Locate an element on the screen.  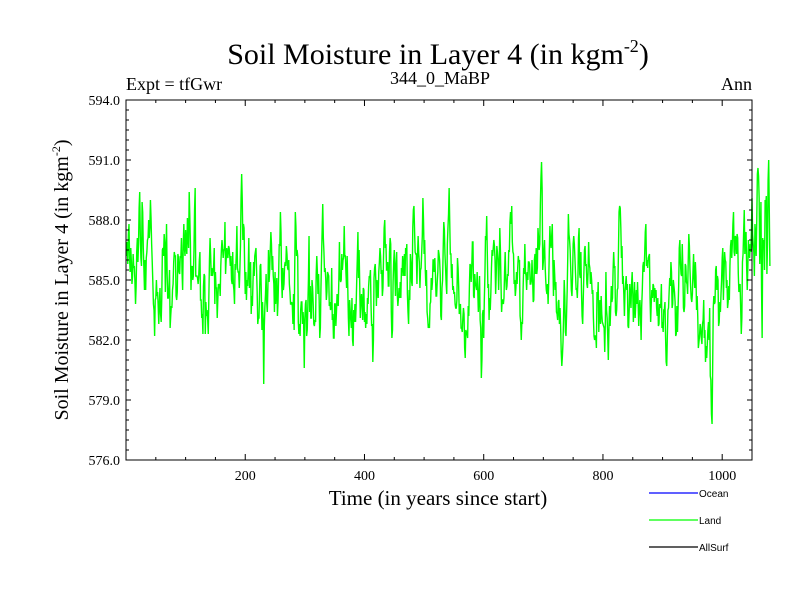
chart-title-main: Soil Moisture in Layer 4 (in kgm is located at coordinates (425, 54).